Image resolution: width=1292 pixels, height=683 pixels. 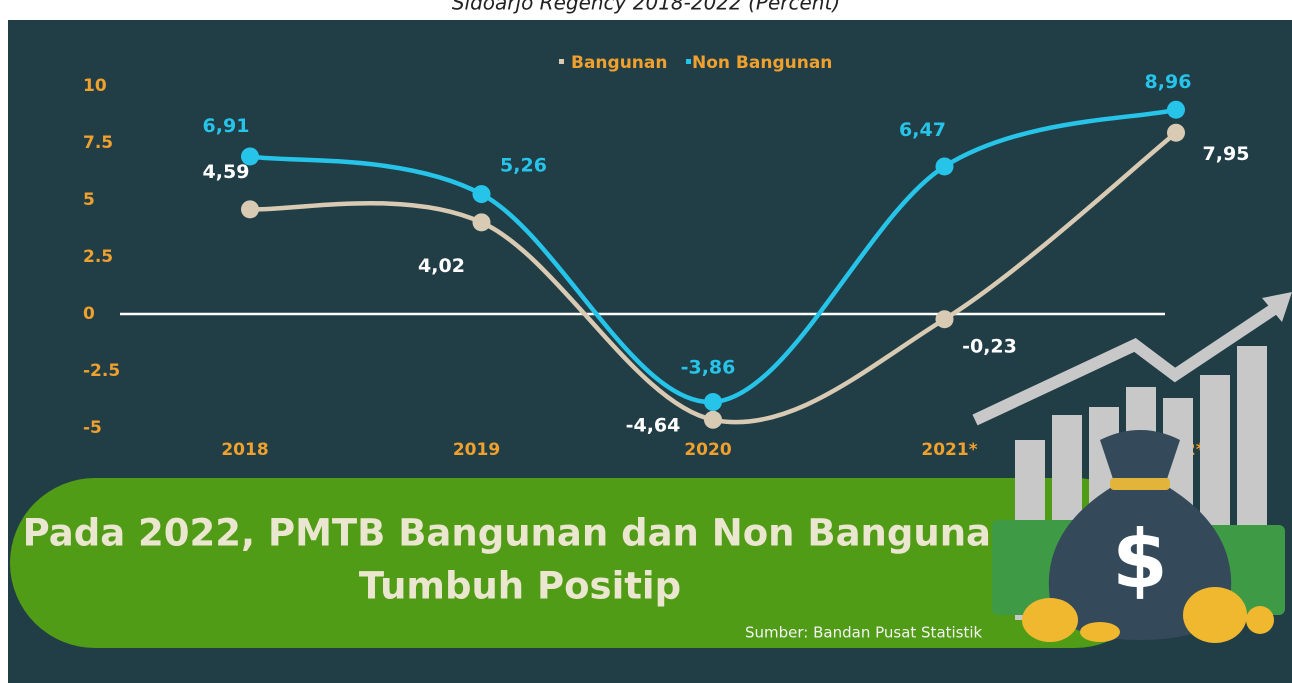 I want to click on banner-line: Tumbuh Positip, so click(x=520, y=586).